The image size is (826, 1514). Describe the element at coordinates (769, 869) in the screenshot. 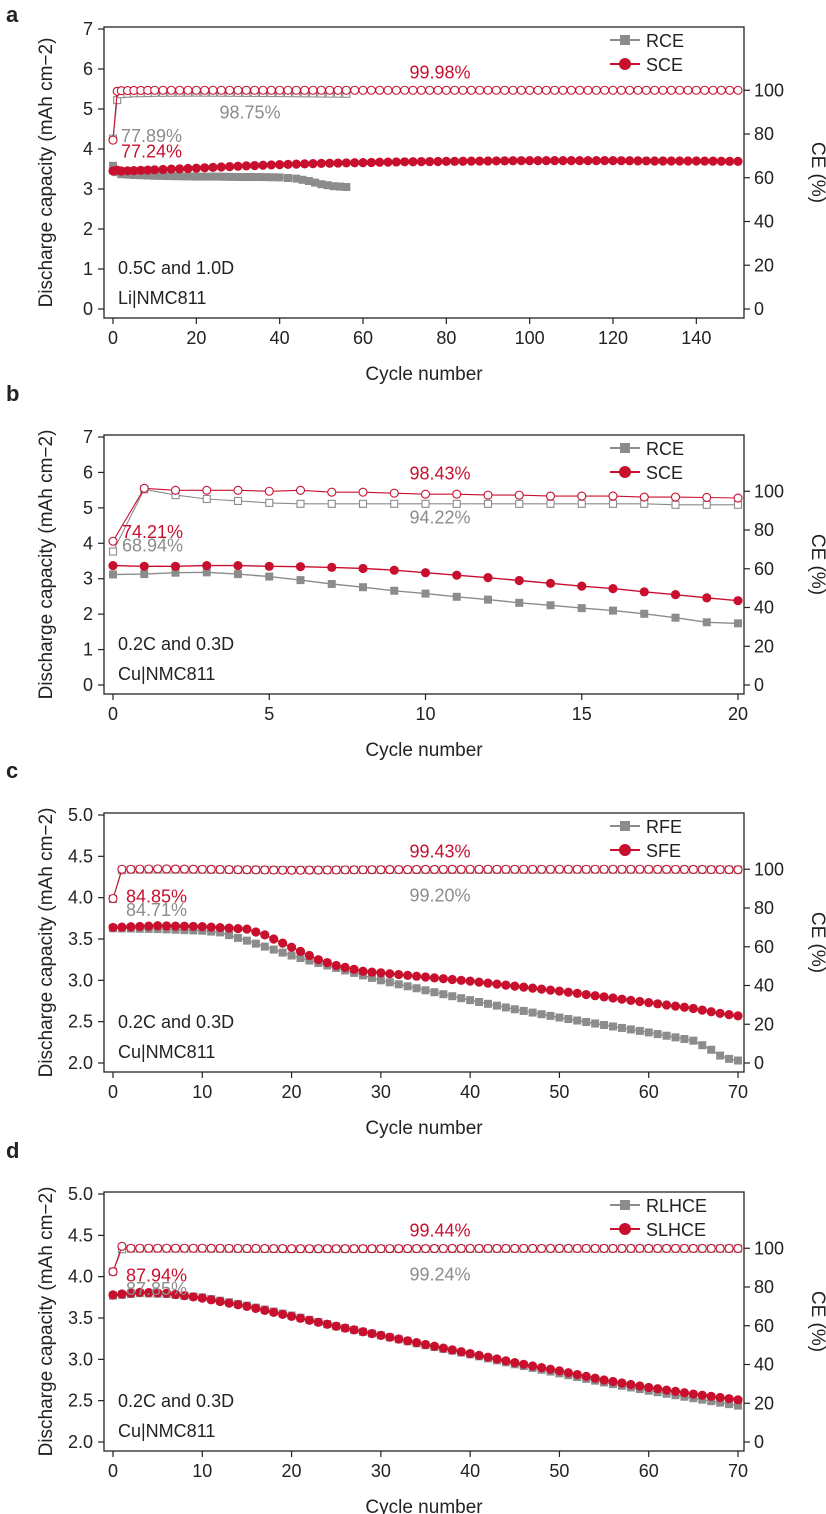

I see `y2-tick-label: 100` at that location.